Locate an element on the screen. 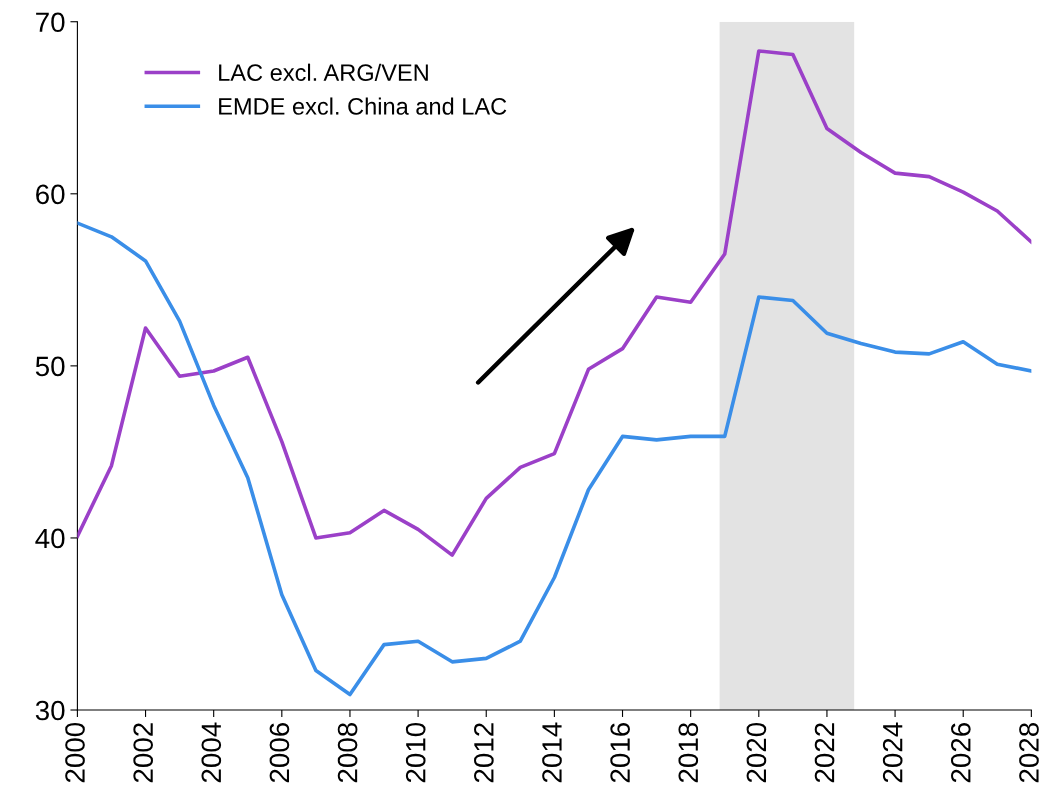  x-tick-label: 2012 is located at coordinates (484, 753).